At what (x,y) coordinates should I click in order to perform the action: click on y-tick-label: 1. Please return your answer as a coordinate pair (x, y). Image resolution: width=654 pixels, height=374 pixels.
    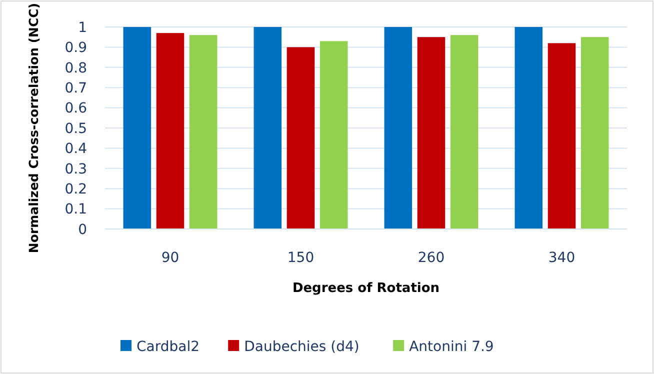
    Looking at the image, I should click on (82, 28).